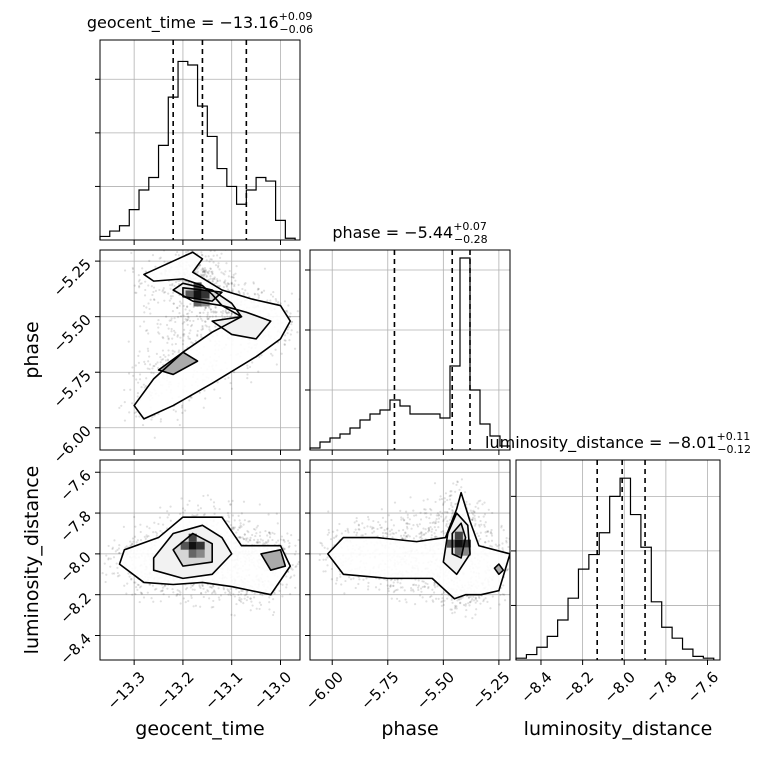 The image size is (760, 760). Describe the element at coordinates (212, 335) in the screenshot. I see `contour-fill` at that location.